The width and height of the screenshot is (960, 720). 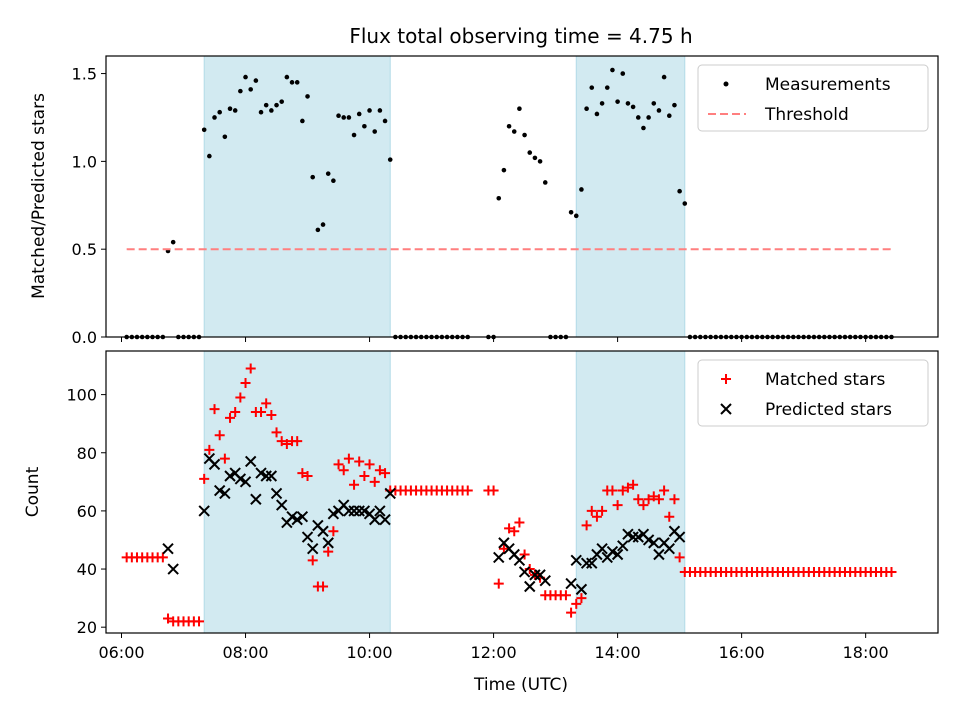 What do you see at coordinates (33, 491) in the screenshot?
I see `y-axis-label: Count` at bounding box center [33, 491].